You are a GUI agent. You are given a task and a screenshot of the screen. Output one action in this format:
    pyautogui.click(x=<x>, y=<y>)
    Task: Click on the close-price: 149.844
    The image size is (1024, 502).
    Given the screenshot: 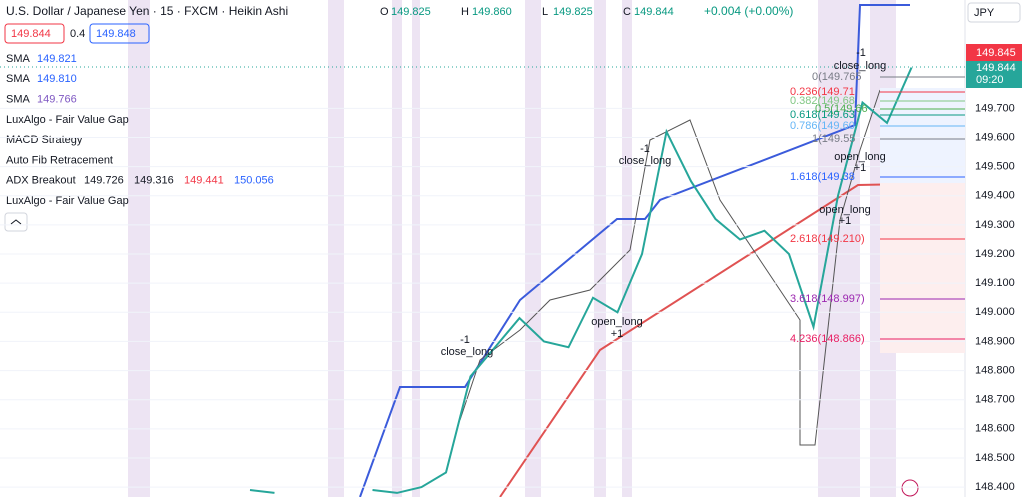 What is the action you would take?
    pyautogui.click(x=996, y=68)
    